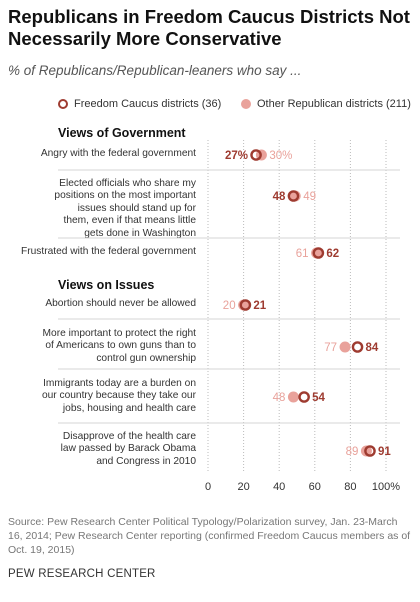  I want to click on pew-research-center-logo: PEW RESEARCH CENTER, so click(82, 574).